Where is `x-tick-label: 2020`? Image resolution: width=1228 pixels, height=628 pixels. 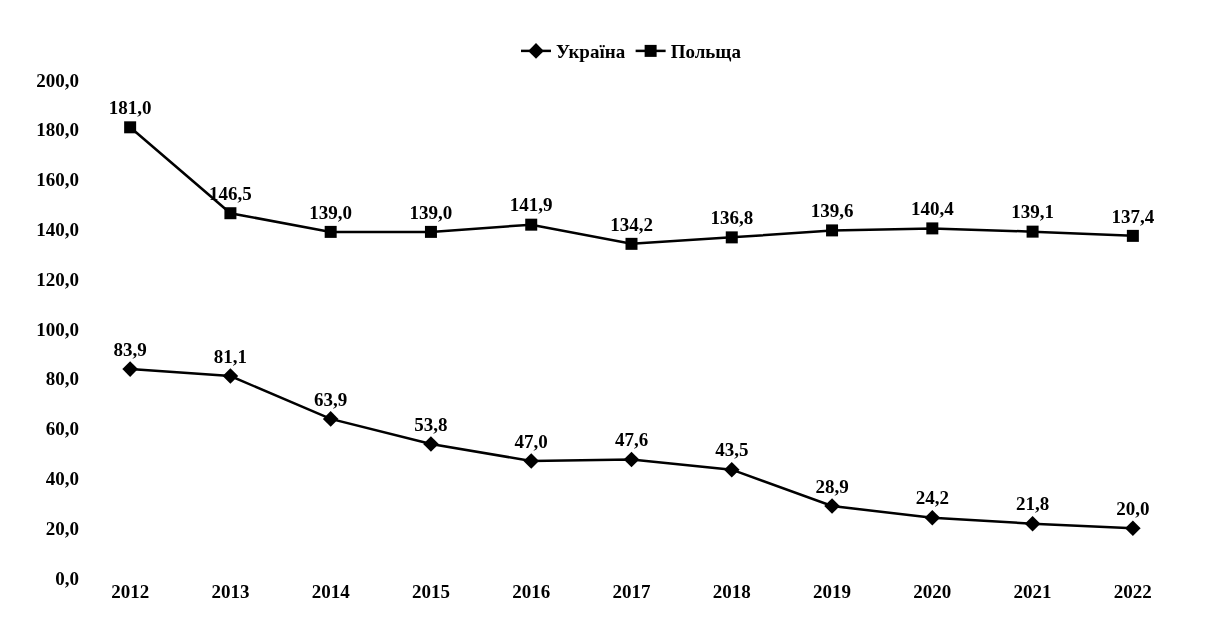 x-tick-label: 2020 is located at coordinates (932, 591).